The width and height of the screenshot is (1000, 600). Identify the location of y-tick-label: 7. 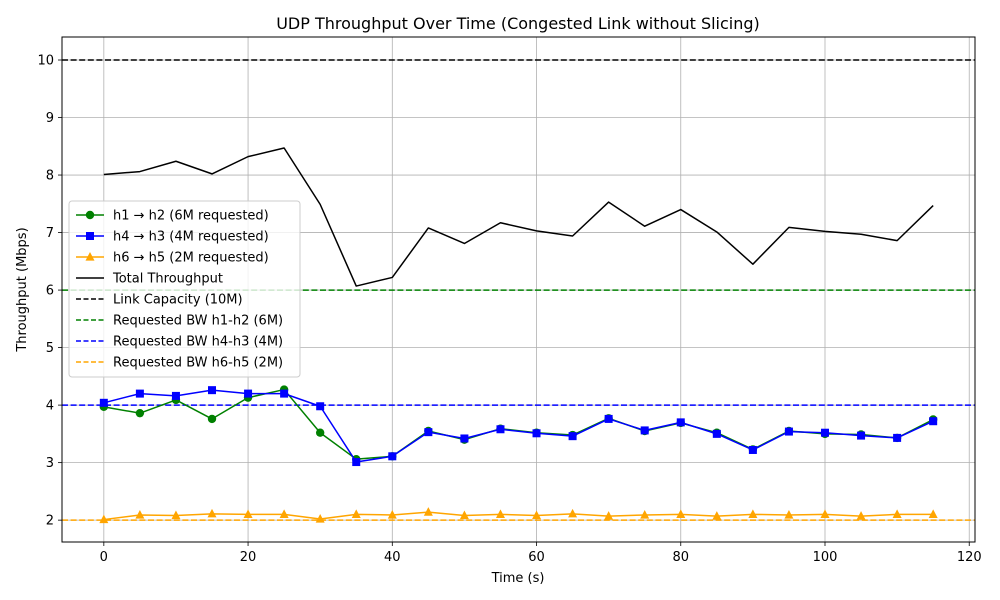
(50, 233).